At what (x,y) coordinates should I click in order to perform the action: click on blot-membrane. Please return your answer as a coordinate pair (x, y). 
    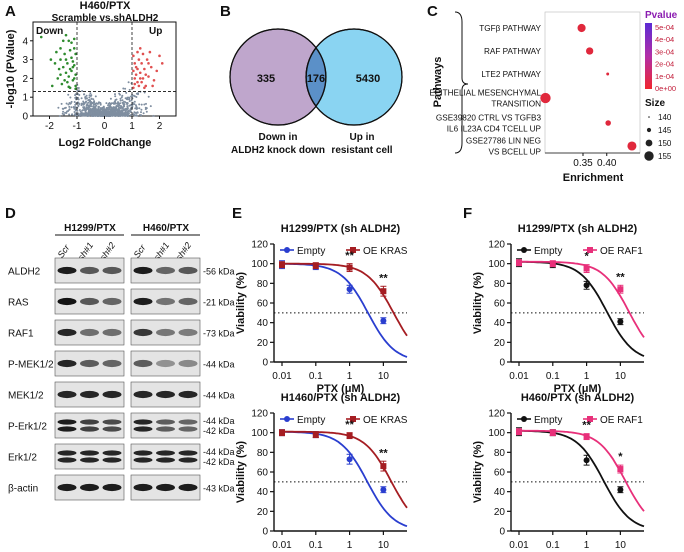
    Looking at the image, I should click on (165, 456).